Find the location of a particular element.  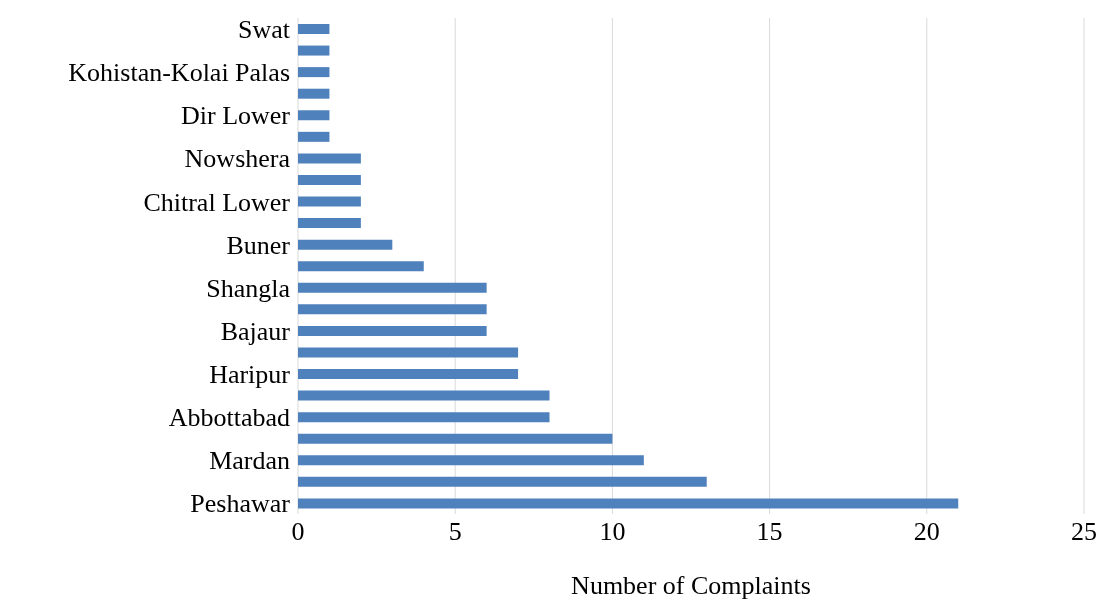

y-tick-label: Mardan is located at coordinates (249, 461).